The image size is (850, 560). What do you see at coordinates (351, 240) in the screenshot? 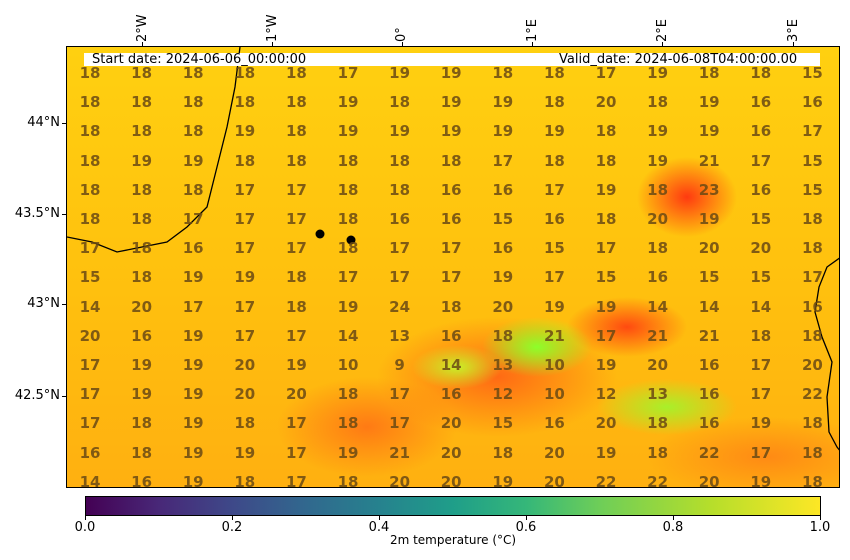
I see `city-marker` at bounding box center [351, 240].